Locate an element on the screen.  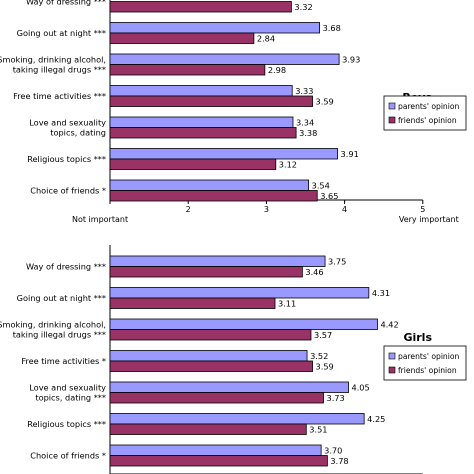
data-label-parents: 3.93 is located at coordinates (351, 60).